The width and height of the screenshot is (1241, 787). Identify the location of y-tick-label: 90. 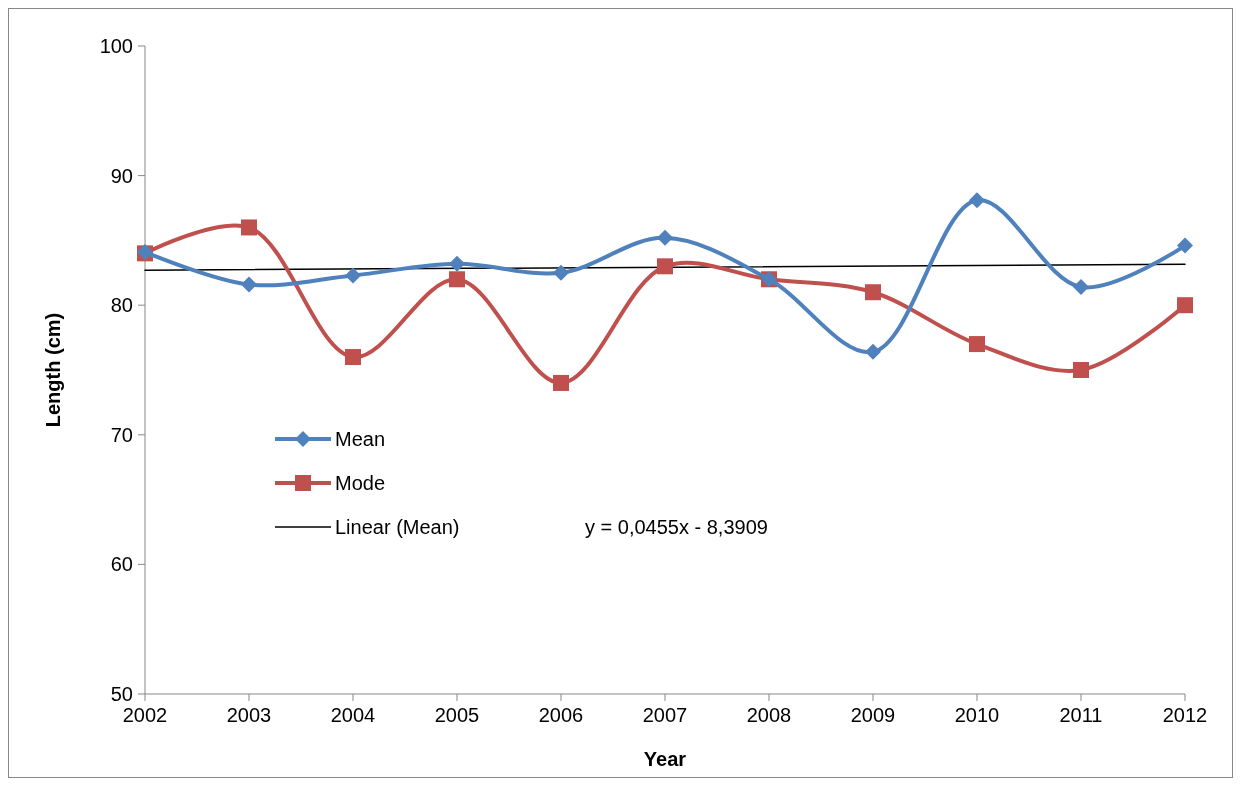
(121, 175).